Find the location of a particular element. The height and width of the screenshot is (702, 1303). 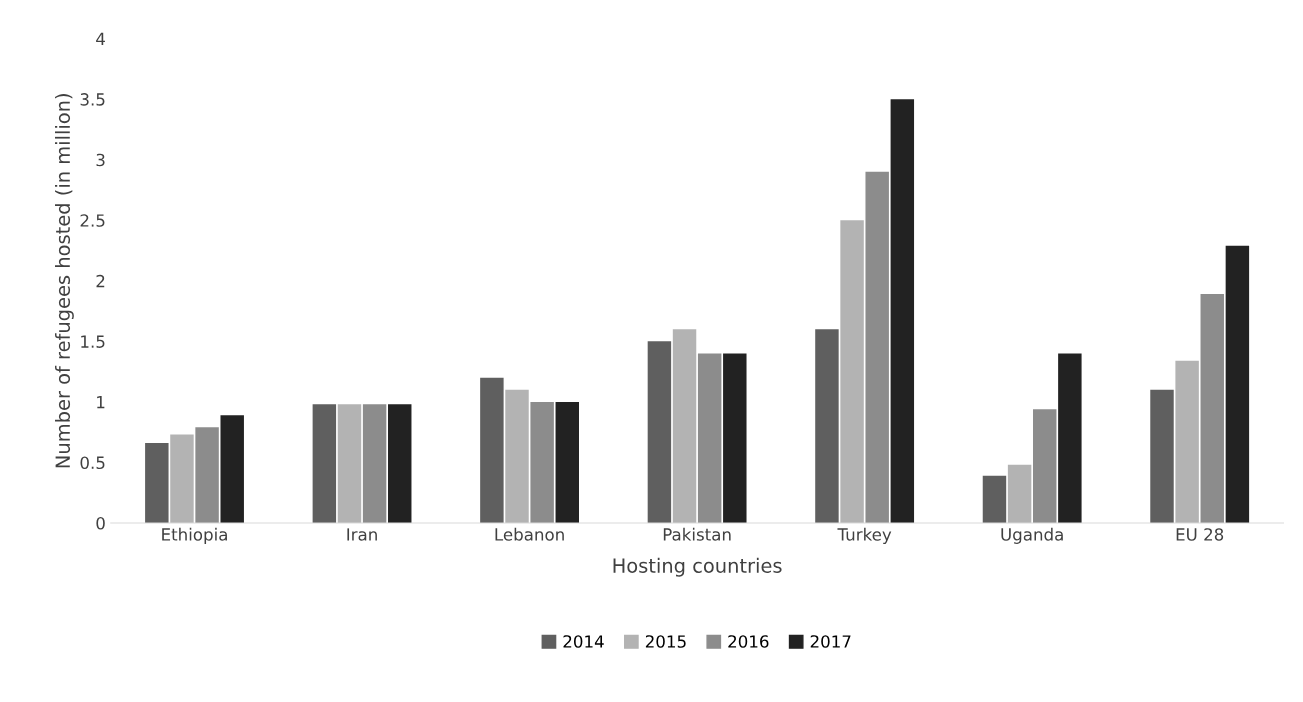

y-axis-title: Number of refugees hosted (in million) is located at coordinates (64, 281).